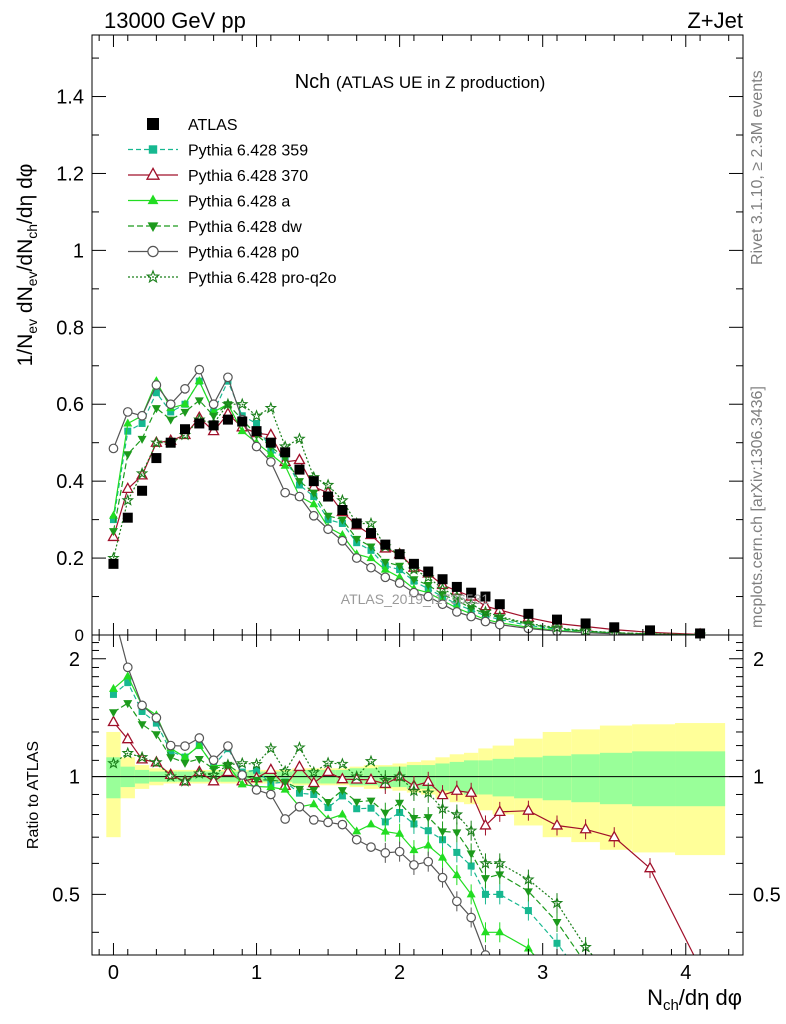 This screenshot has height=1024, width=786. I want to click on legend-label: Pythia 6.428 370, so click(248, 176).